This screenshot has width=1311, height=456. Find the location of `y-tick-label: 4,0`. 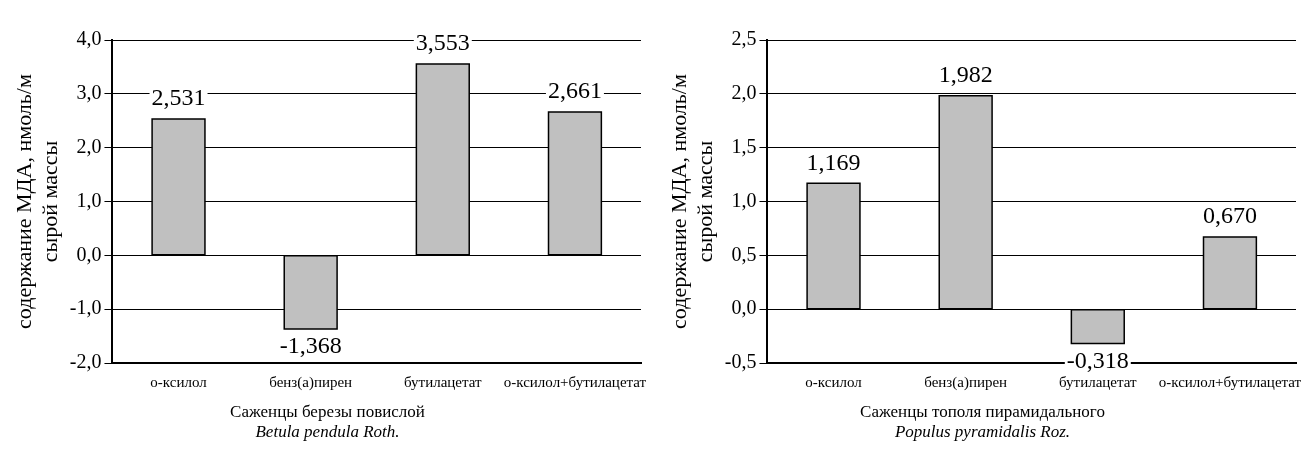

y-tick-label: 4,0 is located at coordinates (89, 38).